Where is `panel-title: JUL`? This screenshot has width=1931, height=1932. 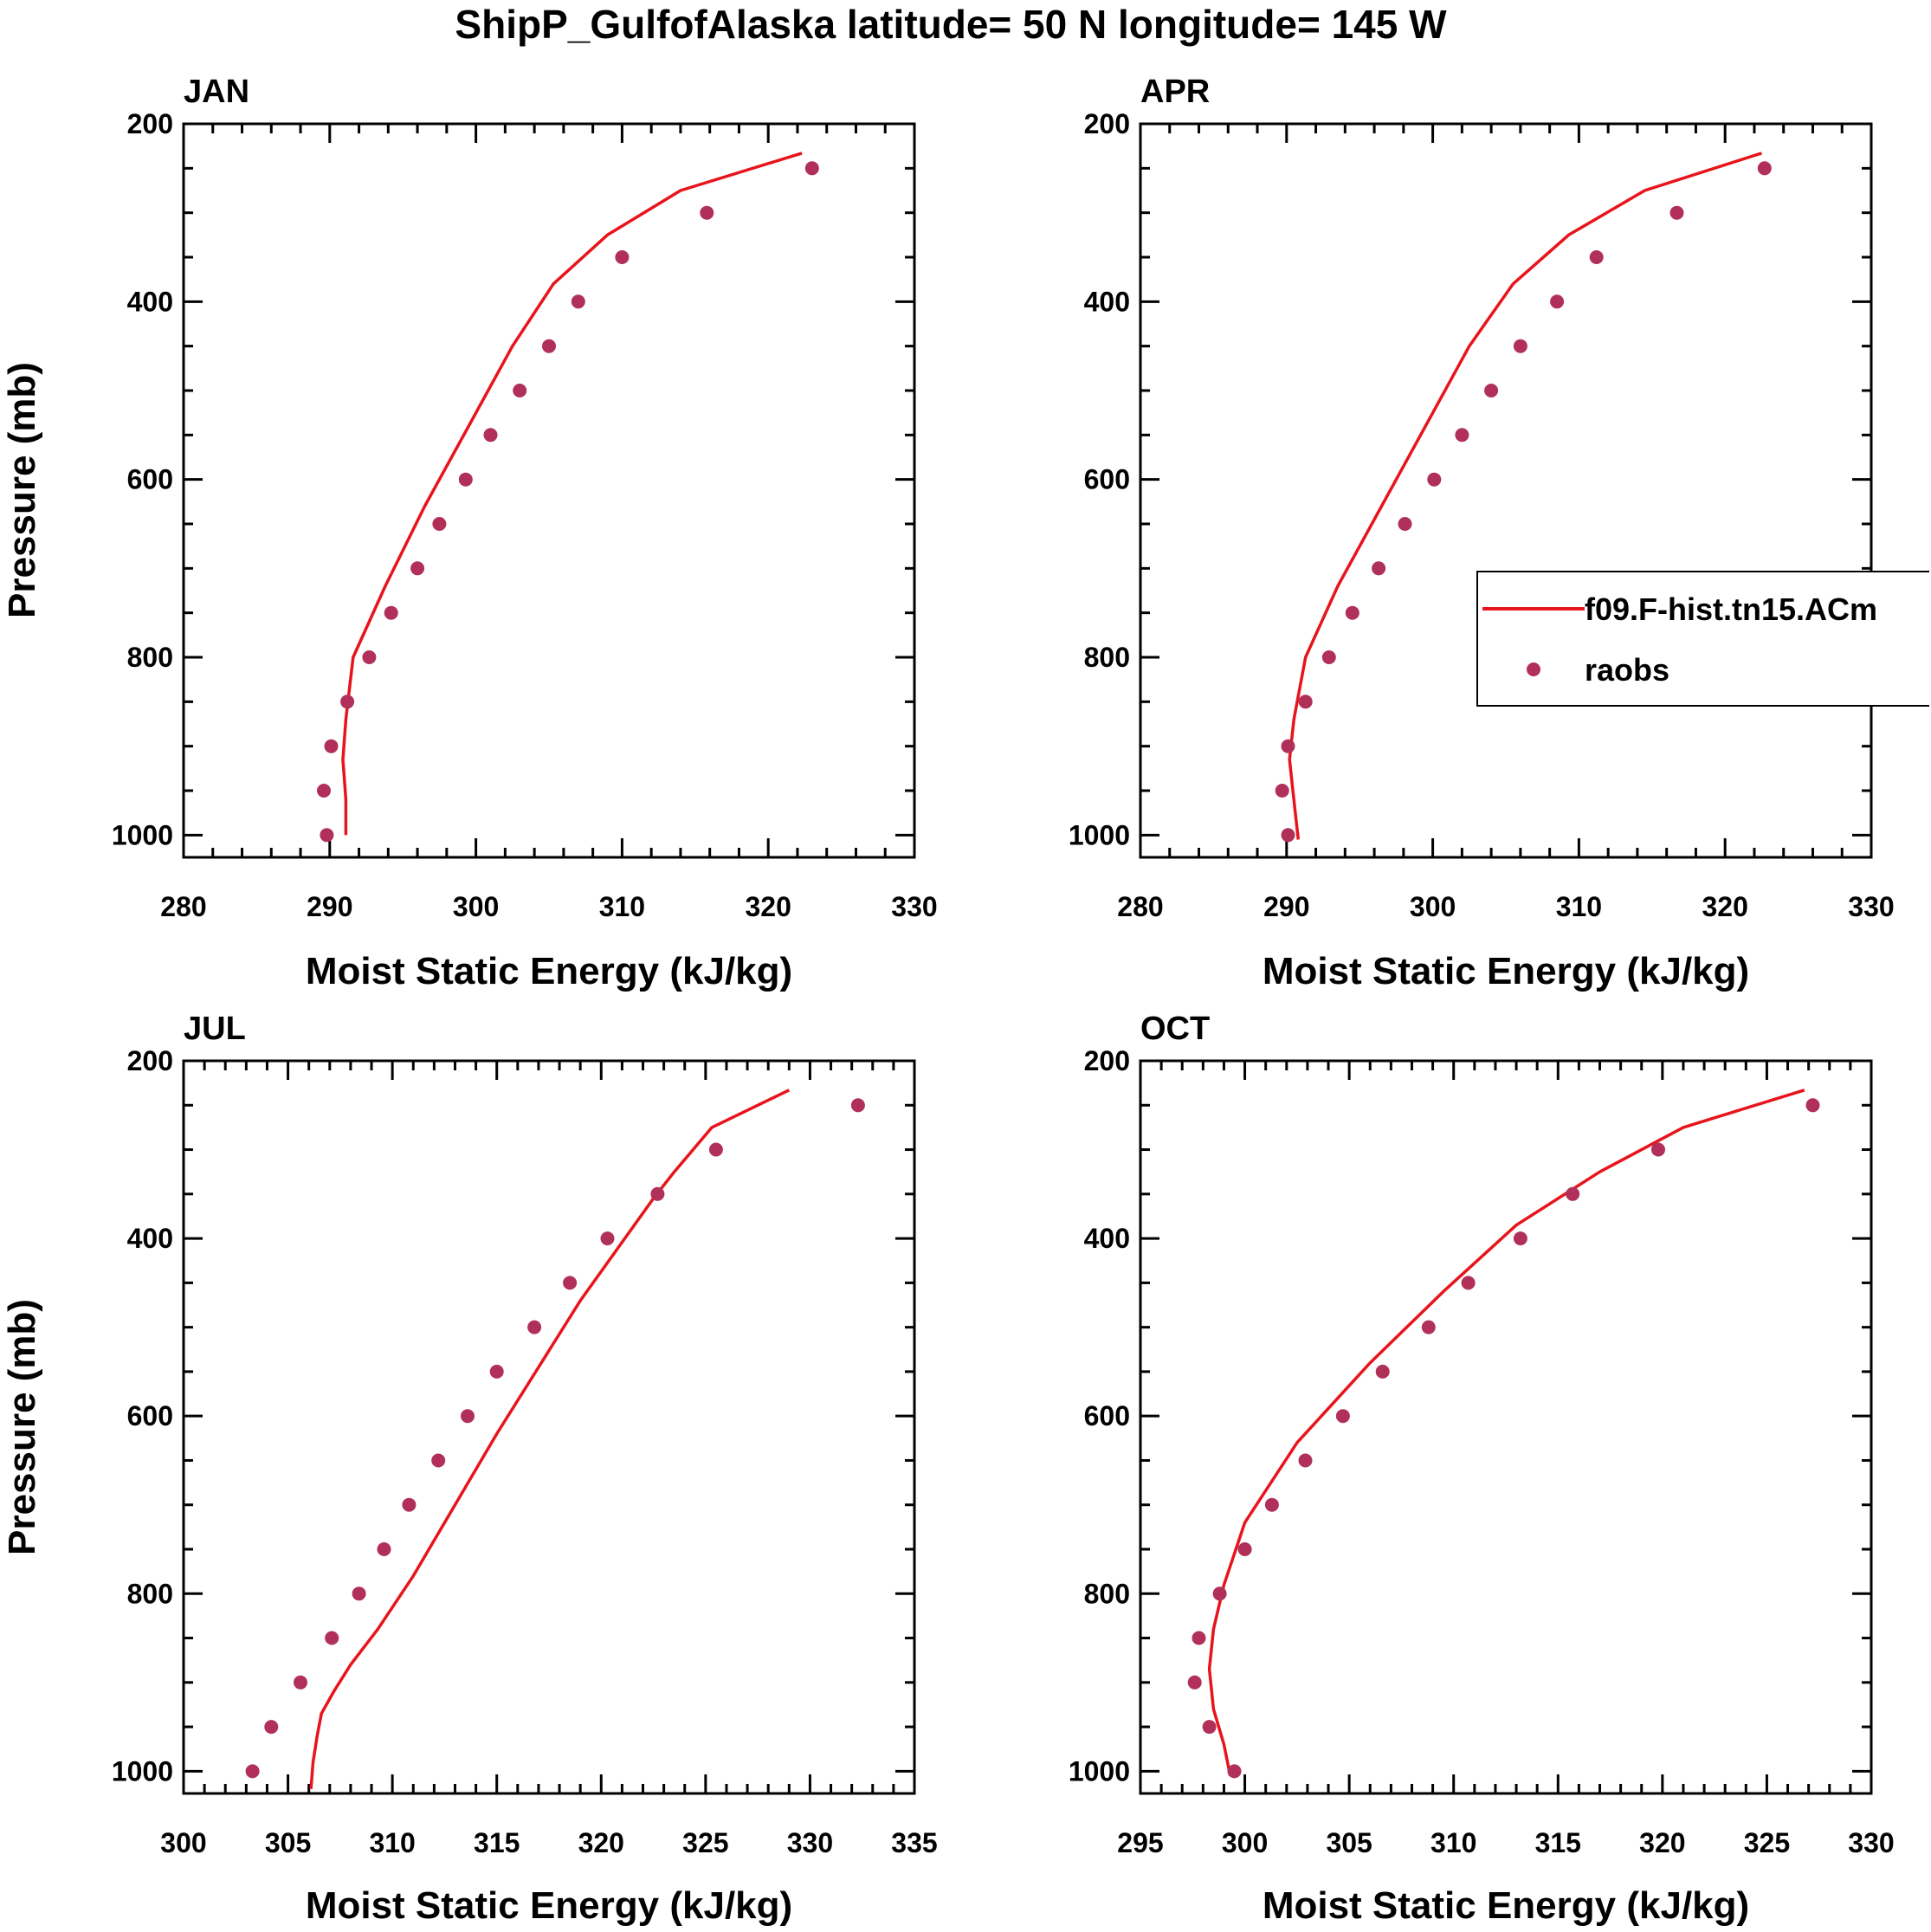
panel-title: JUL is located at coordinates (215, 1029).